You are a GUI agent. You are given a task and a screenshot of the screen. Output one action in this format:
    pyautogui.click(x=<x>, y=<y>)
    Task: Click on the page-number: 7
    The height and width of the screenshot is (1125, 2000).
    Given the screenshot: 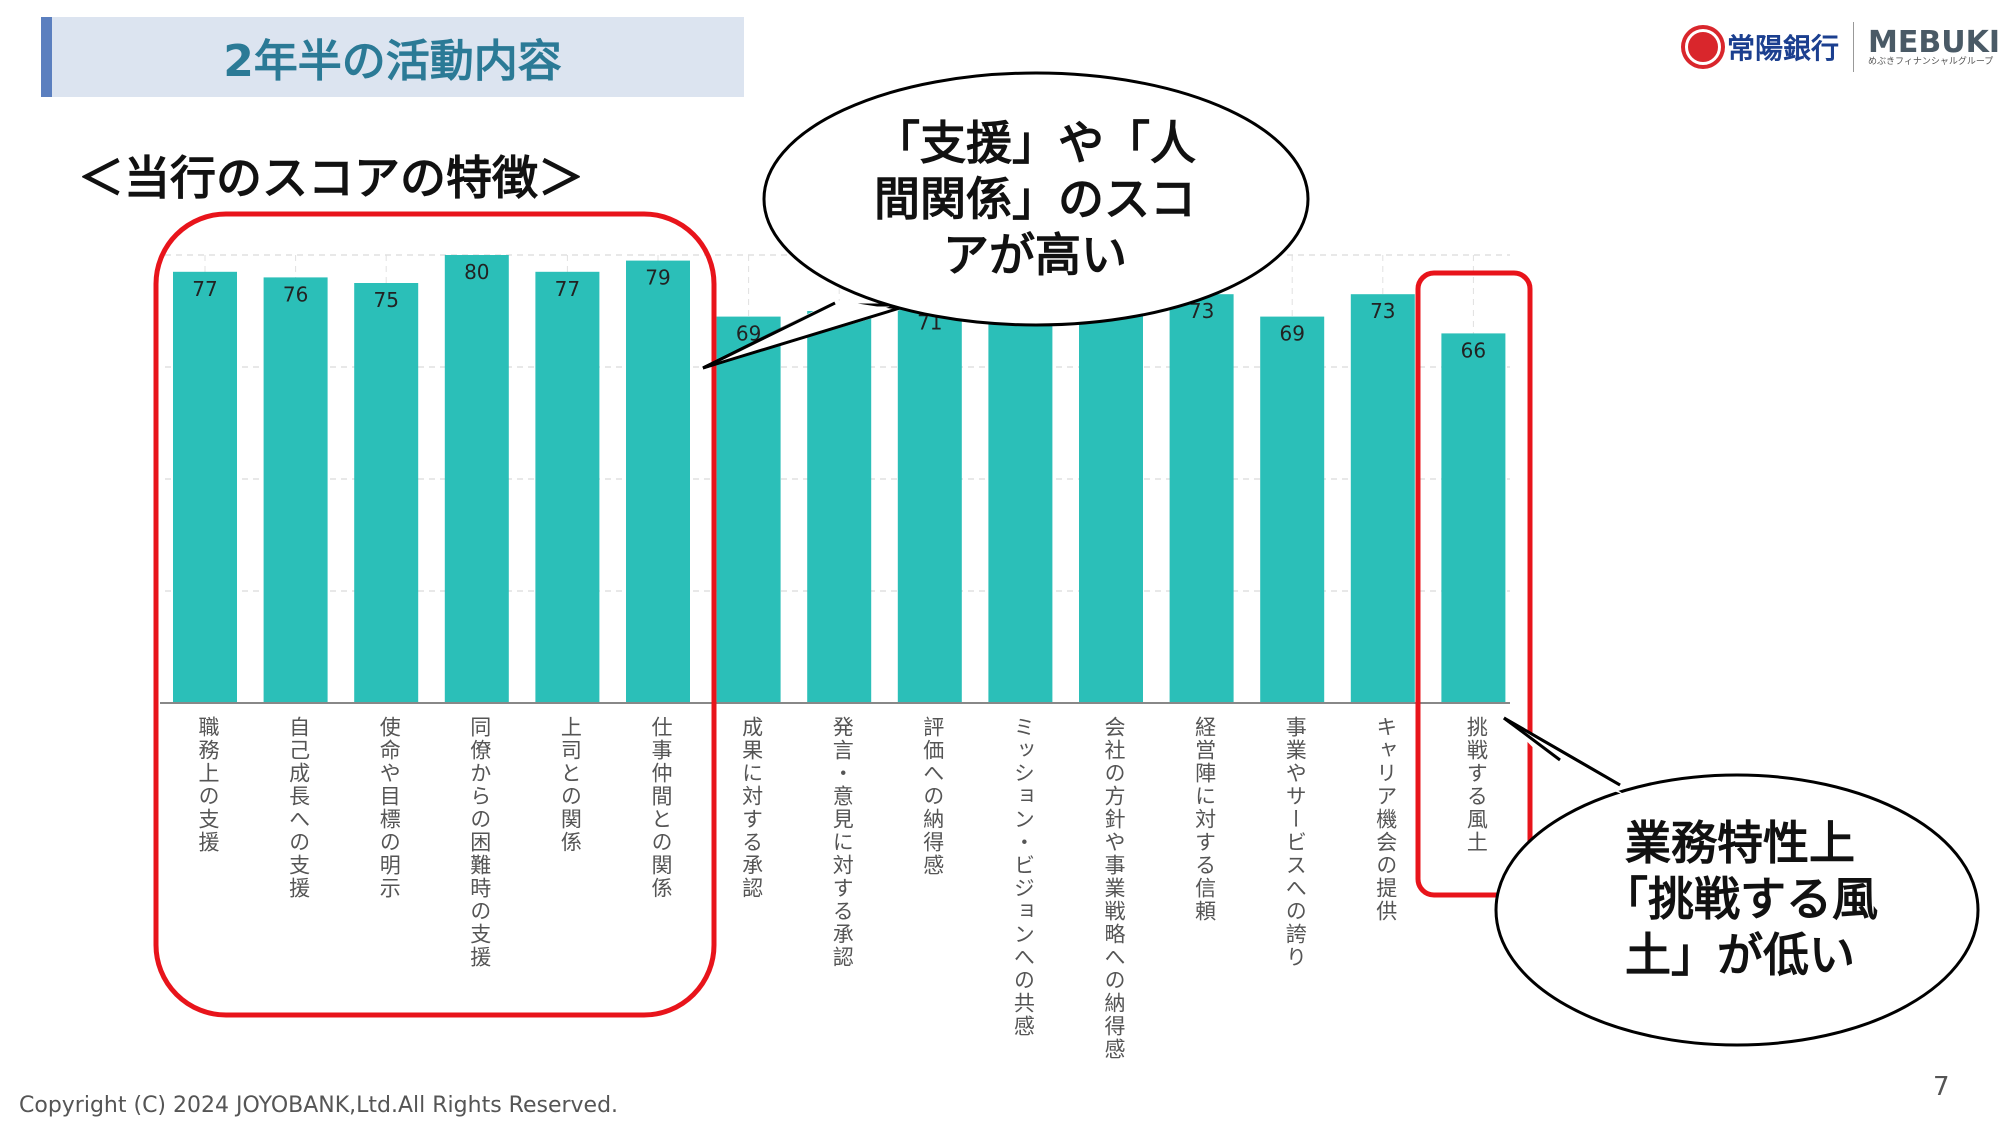 What is the action you would take?
    pyautogui.click(x=1941, y=1087)
    